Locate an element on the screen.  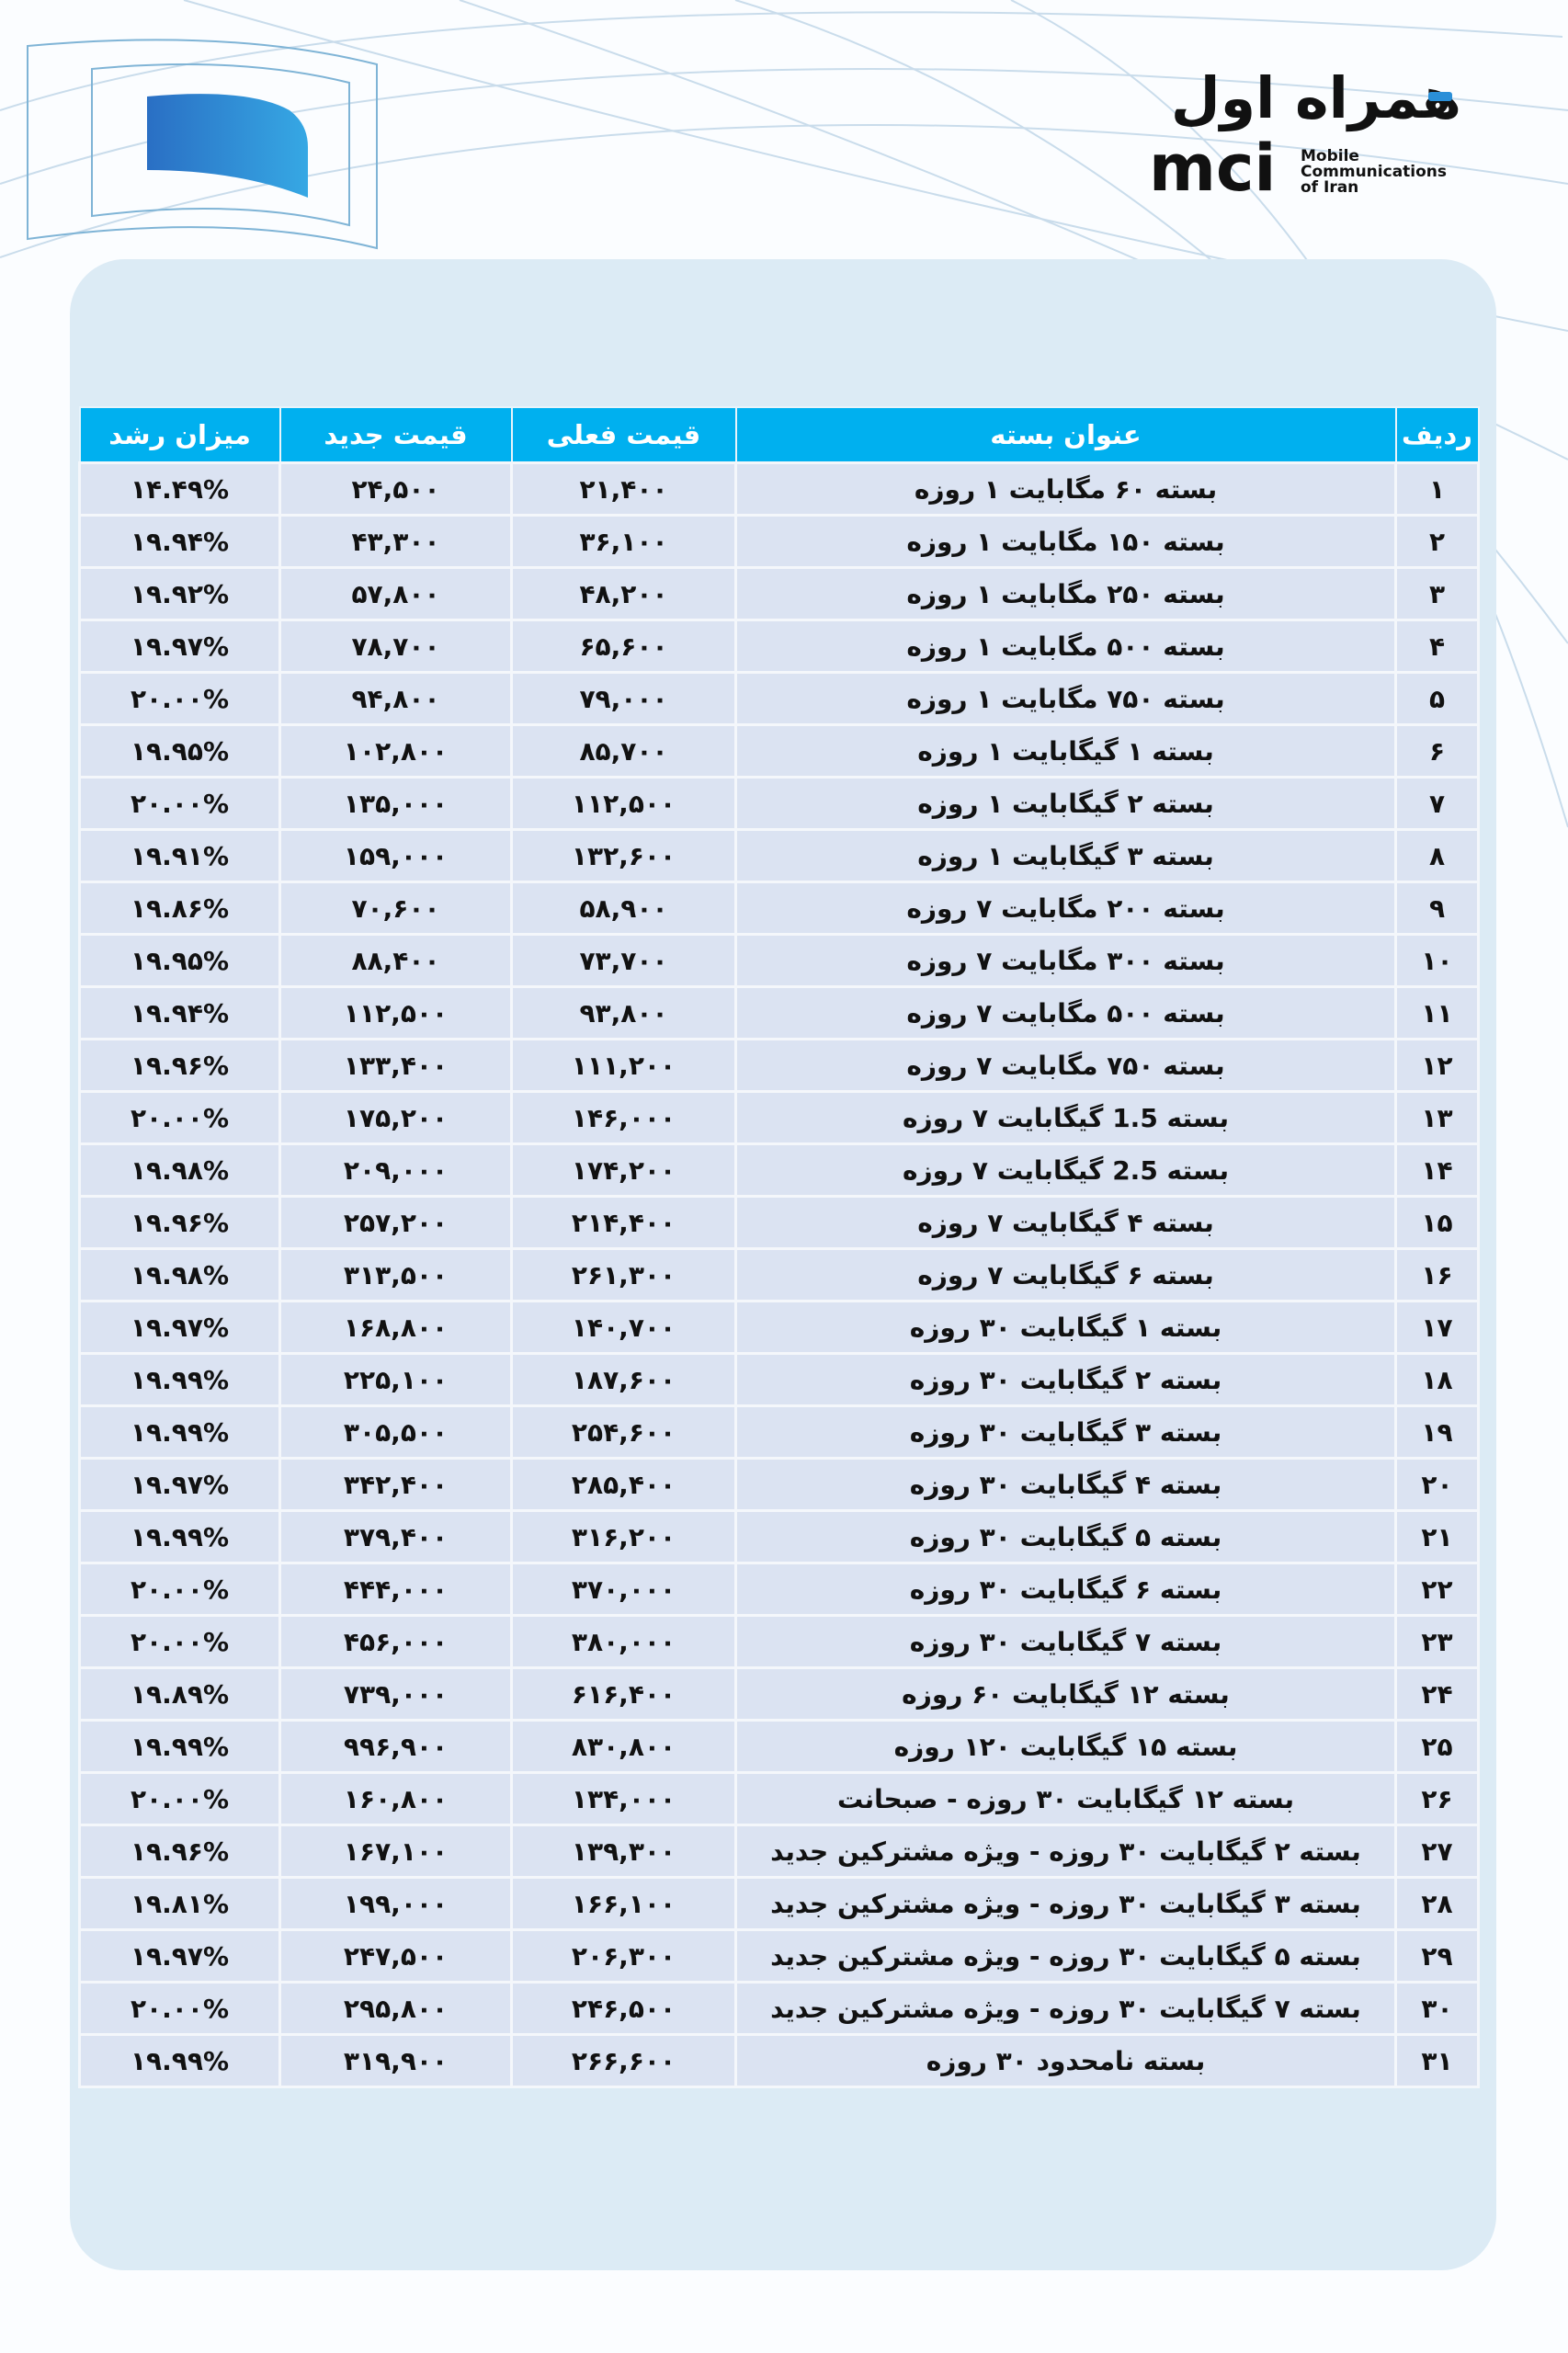
cell-title: بسته ۲۵۰ مگابایت ۱ روزه is located at coordinates (1065, 593).